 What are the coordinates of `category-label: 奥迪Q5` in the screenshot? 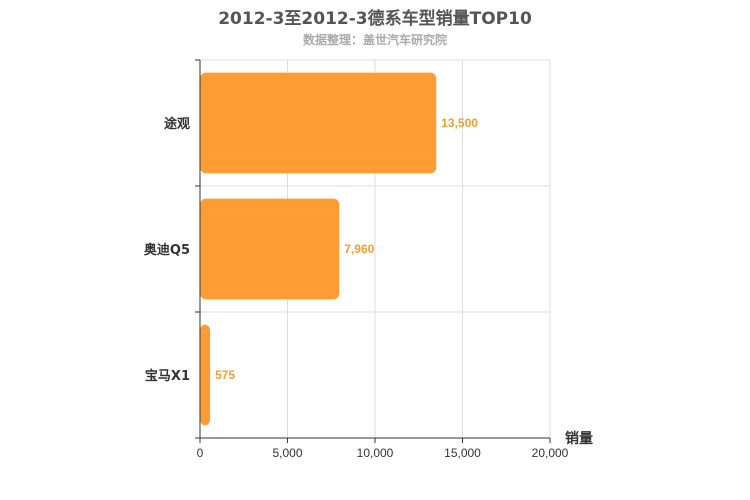 It's located at (167, 250).